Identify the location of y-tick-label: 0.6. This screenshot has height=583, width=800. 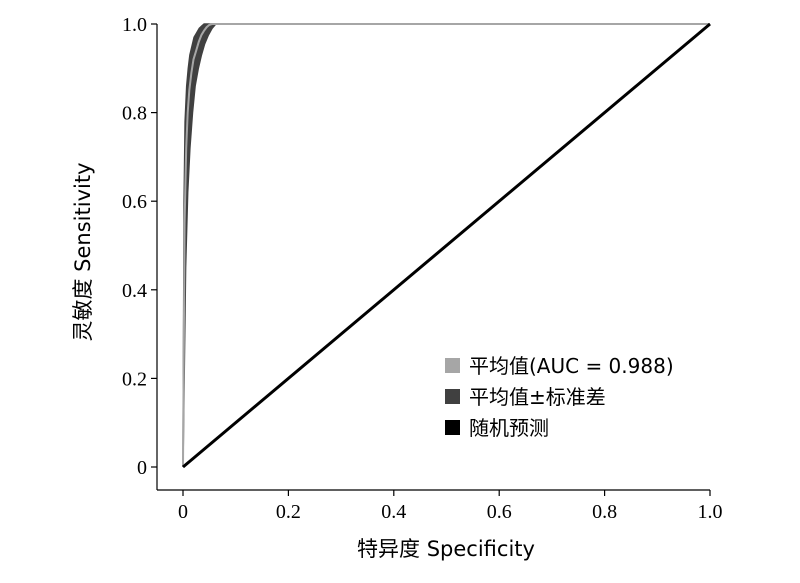
(134, 202).